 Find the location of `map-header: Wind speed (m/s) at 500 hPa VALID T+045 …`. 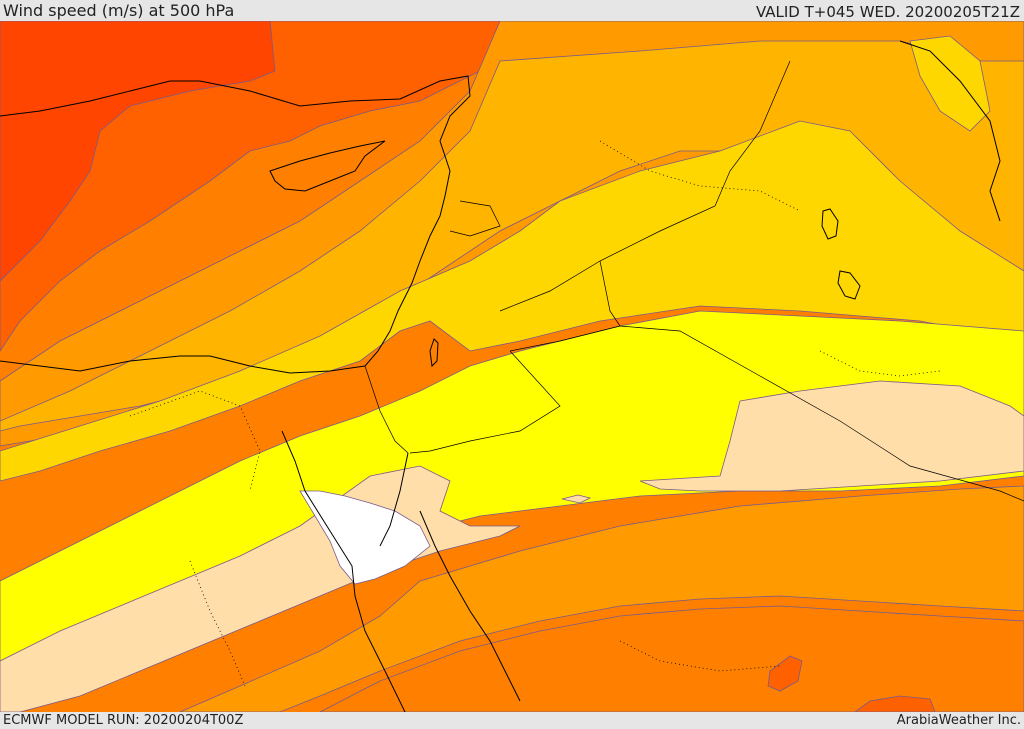

map-header: Wind speed (m/s) at 500 hPa VALID T+045 … is located at coordinates (512, 10).